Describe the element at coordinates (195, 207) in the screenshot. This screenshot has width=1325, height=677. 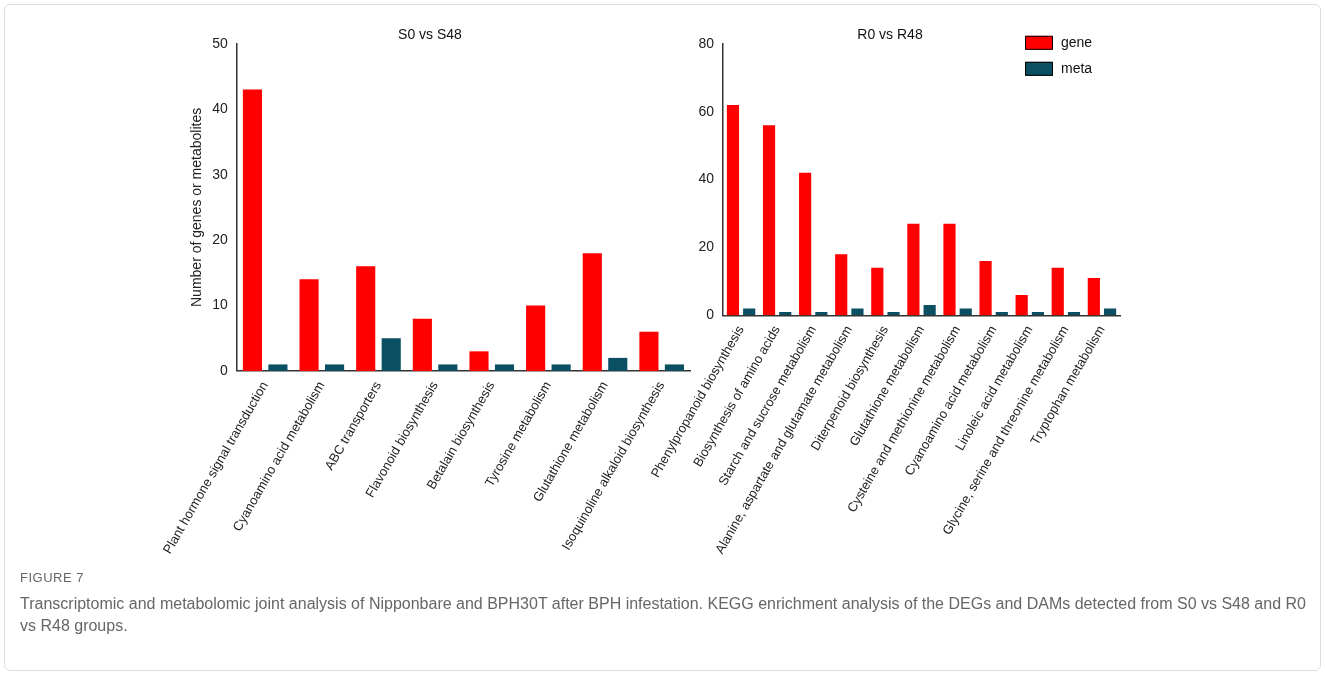
I see `y-axis-title: Number of genes or metabolites` at that location.